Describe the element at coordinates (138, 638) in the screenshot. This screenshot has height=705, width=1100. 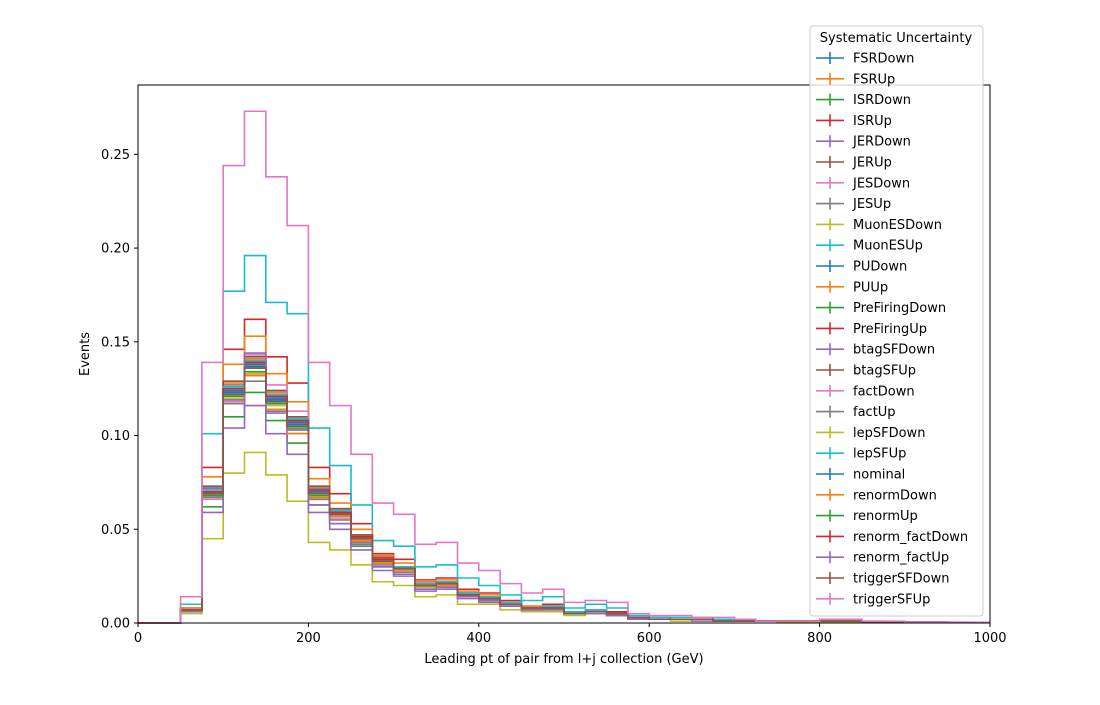
I see `x-tick-label: 0` at that location.